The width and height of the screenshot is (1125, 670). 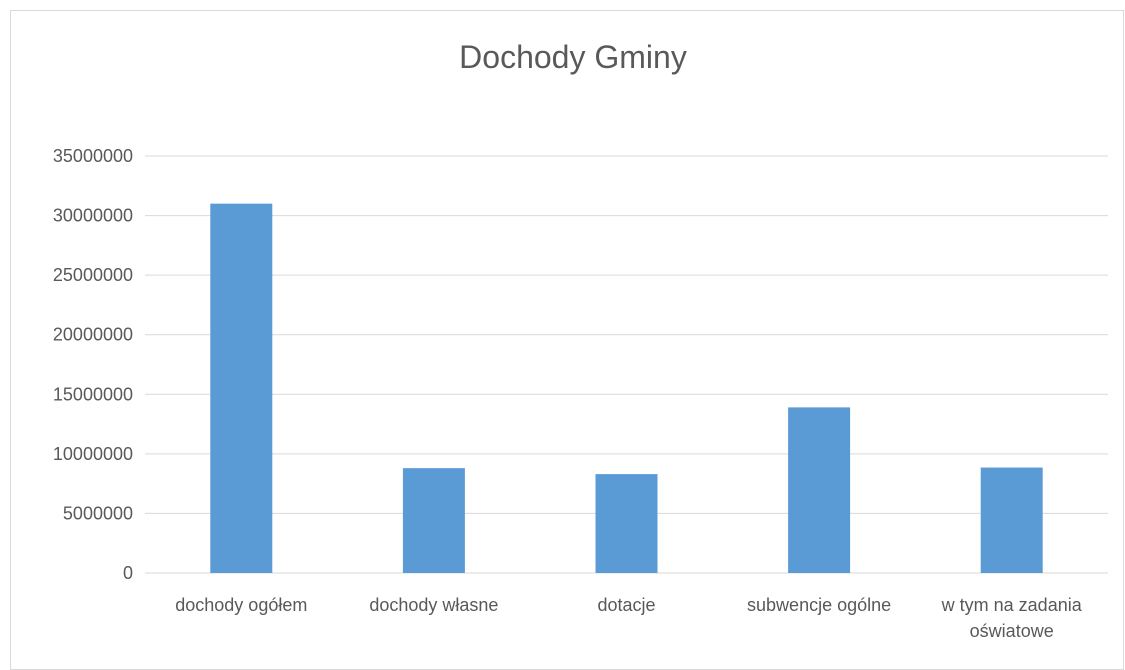 I want to click on chart-title: Dochody Gminy, so click(x=573, y=57).